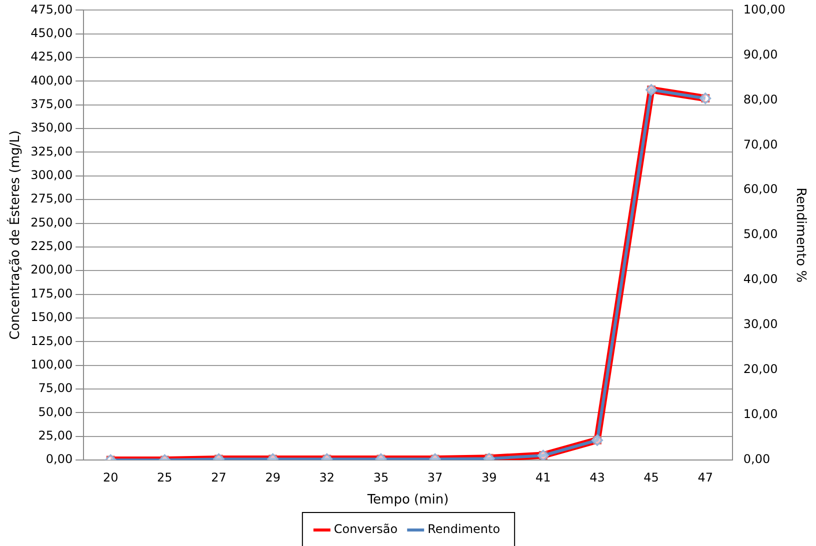 The height and width of the screenshot is (546, 816). Describe the element at coordinates (51, 33) in the screenshot. I see `y-tick-label: 450,00` at that location.